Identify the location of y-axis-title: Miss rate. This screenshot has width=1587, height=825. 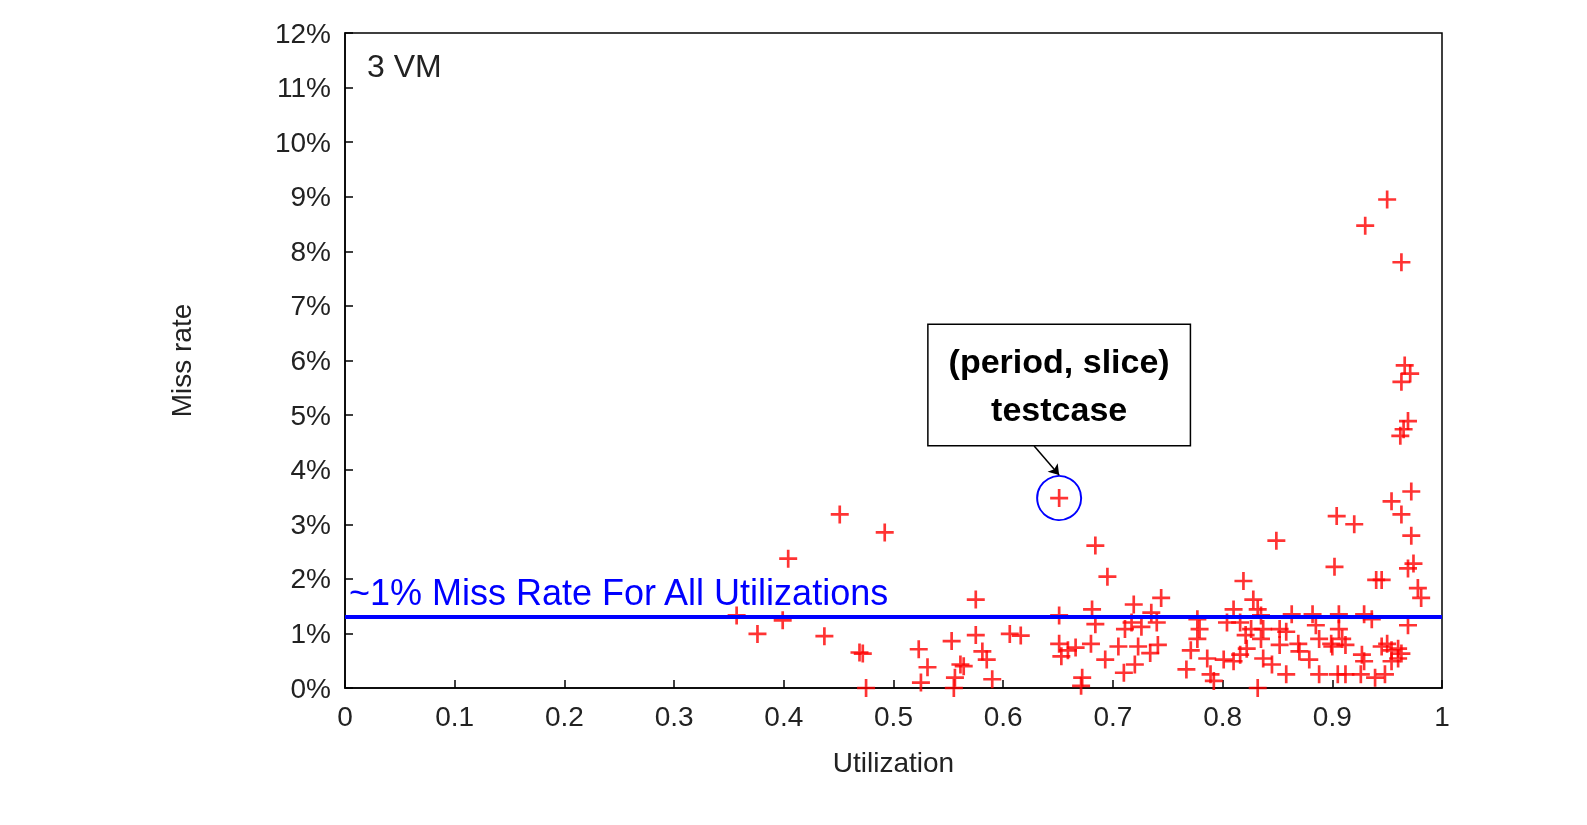
(181, 360).